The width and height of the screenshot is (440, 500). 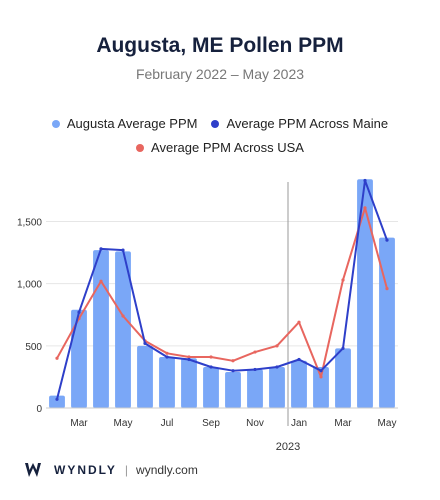 I want to click on chart-title: Augusta, ME Pollen PPM, so click(x=220, y=45).